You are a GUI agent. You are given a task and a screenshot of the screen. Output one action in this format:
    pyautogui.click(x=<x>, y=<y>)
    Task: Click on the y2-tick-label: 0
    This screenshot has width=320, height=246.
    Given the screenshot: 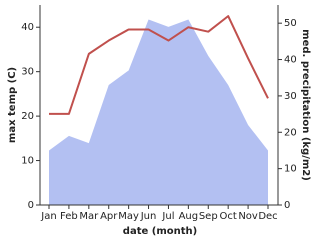 What is the action you would take?
    pyautogui.click(x=287, y=205)
    